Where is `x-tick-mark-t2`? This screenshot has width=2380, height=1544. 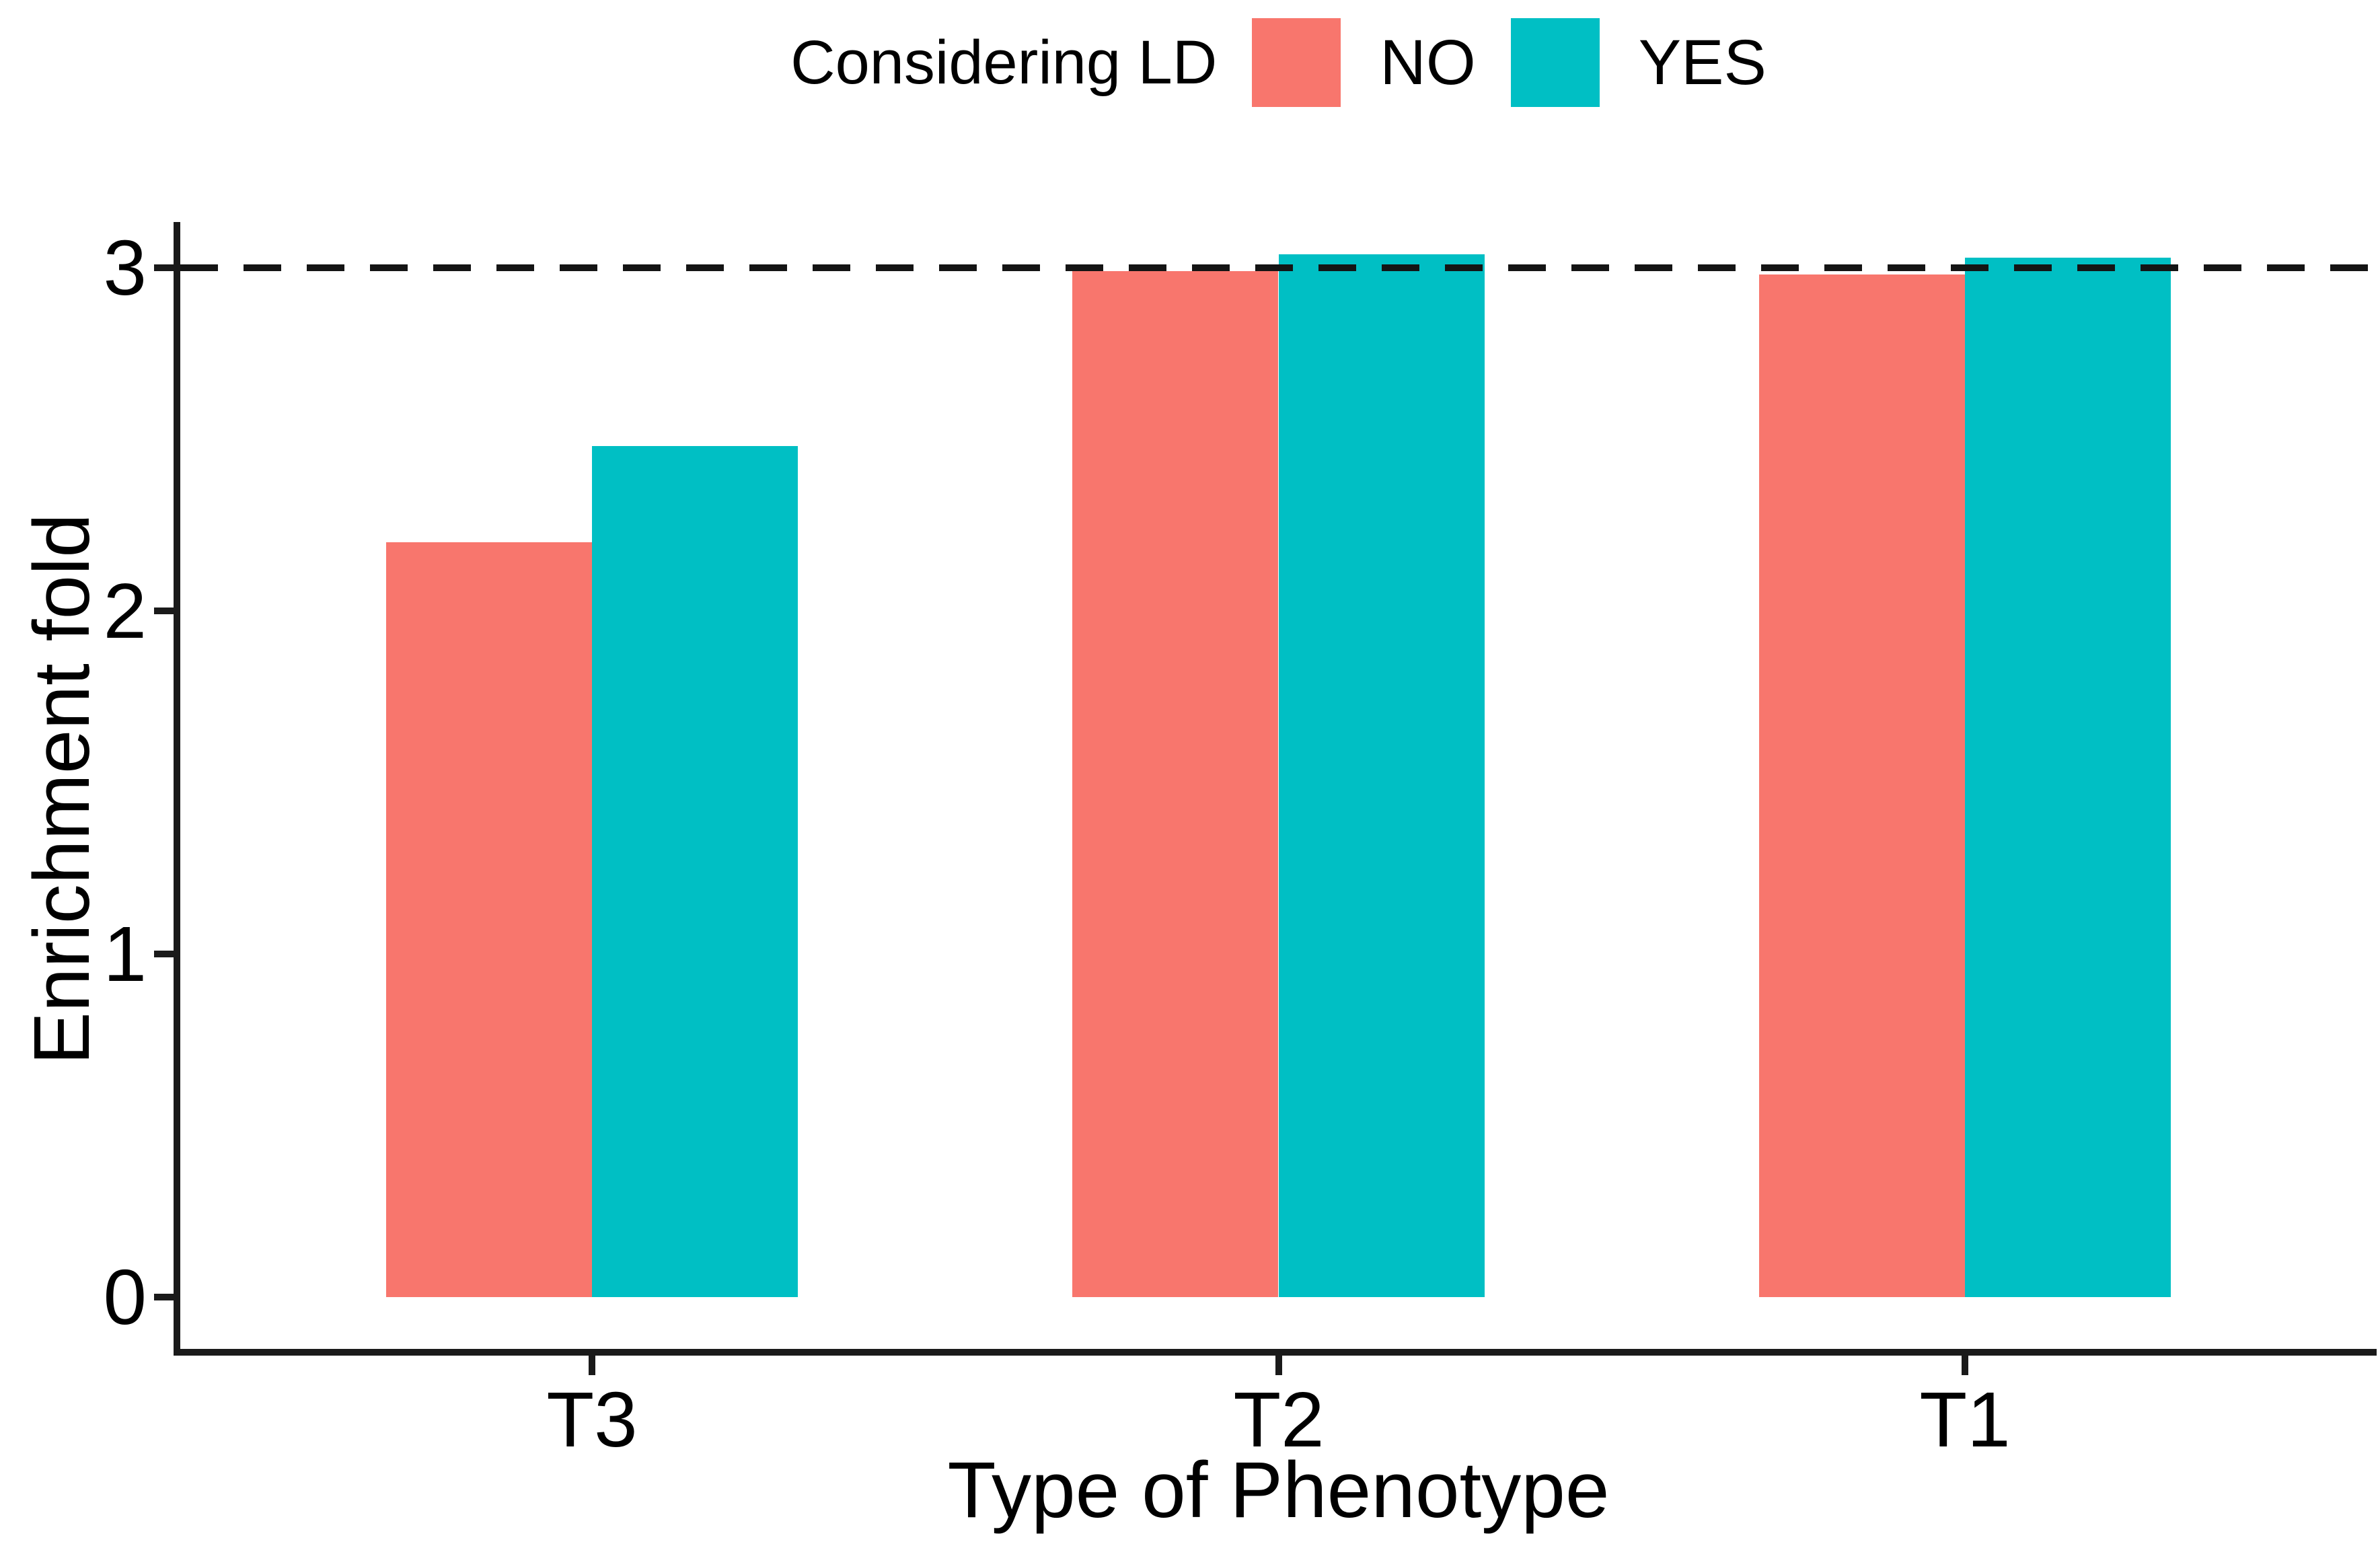
x-tick-mark-t2 is located at coordinates (1279, 1365).